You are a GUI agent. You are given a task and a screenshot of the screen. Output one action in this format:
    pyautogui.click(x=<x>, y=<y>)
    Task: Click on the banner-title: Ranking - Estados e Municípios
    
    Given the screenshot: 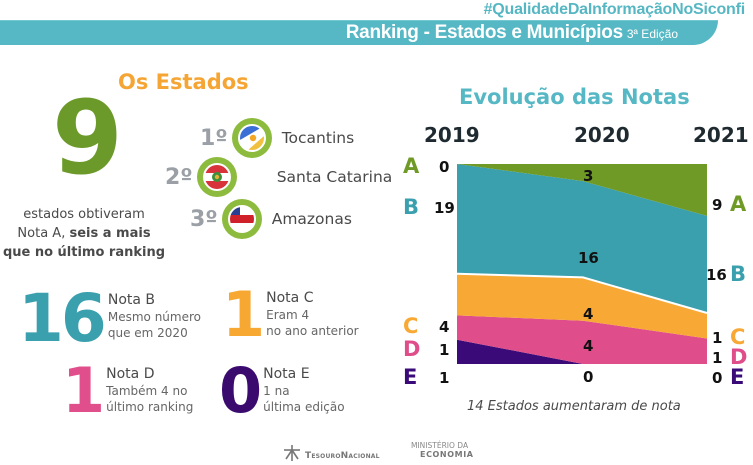 What is the action you would take?
    pyautogui.click(x=484, y=32)
    